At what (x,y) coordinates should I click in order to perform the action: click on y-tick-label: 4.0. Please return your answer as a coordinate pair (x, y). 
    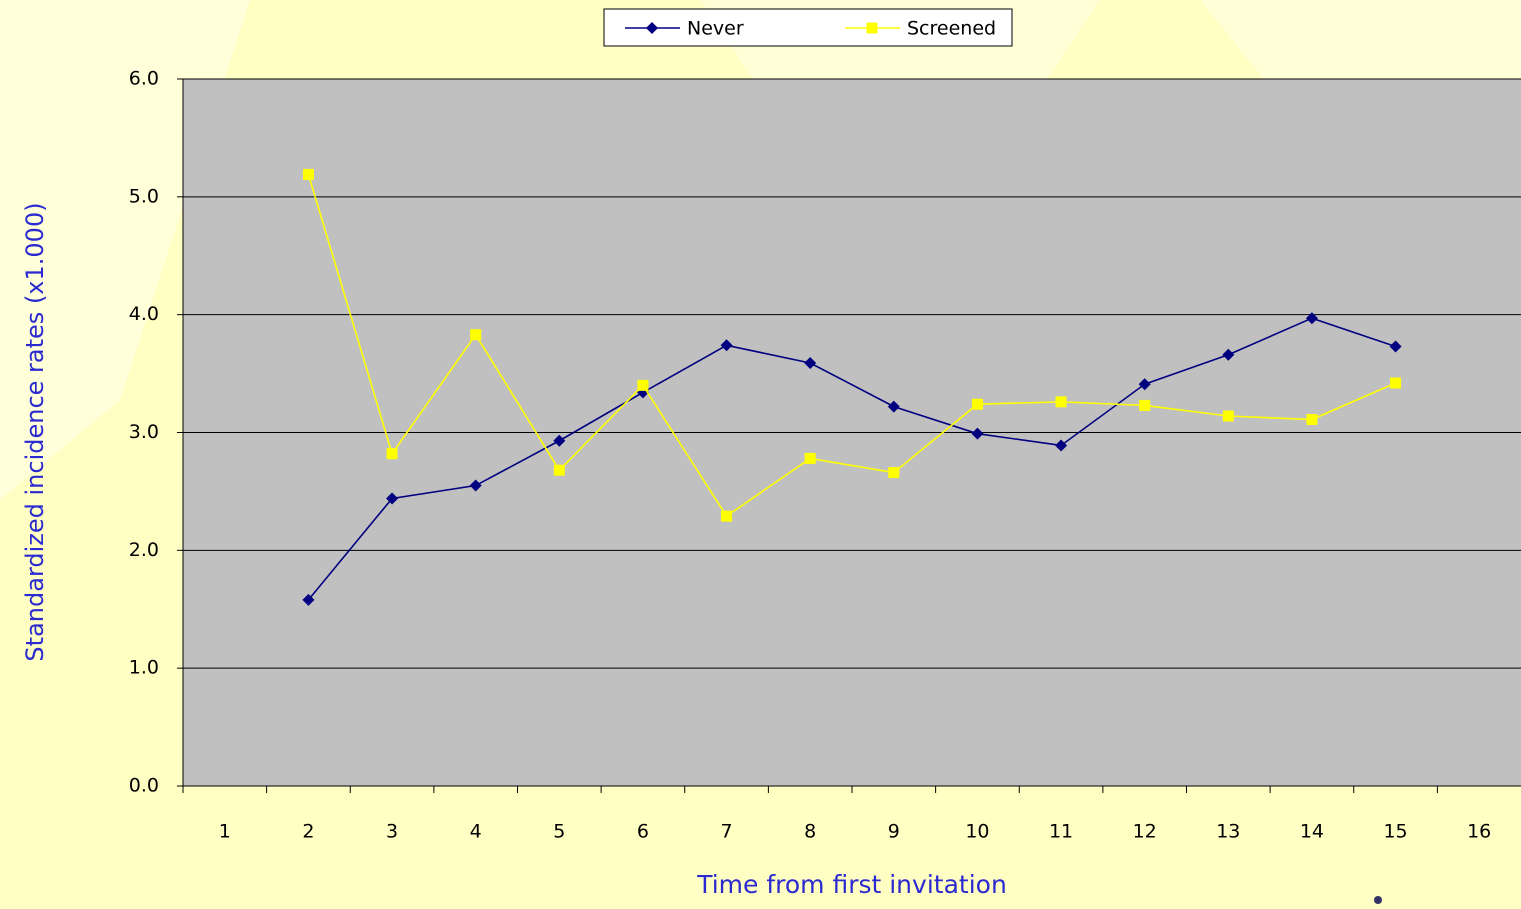
    Looking at the image, I should click on (144, 314).